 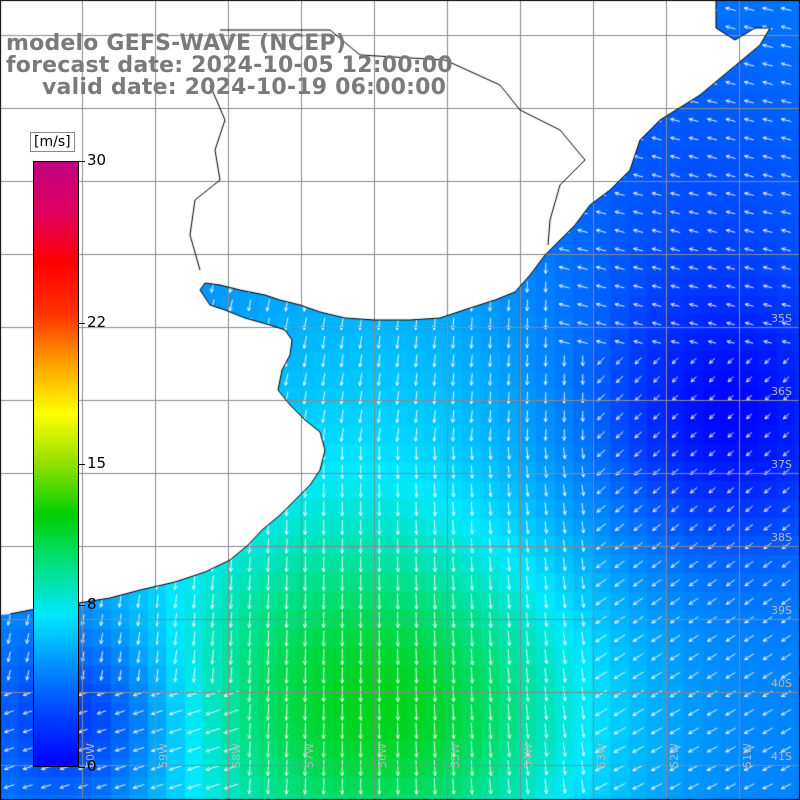 I want to click on latitude-label: 35S, so click(x=781, y=318).